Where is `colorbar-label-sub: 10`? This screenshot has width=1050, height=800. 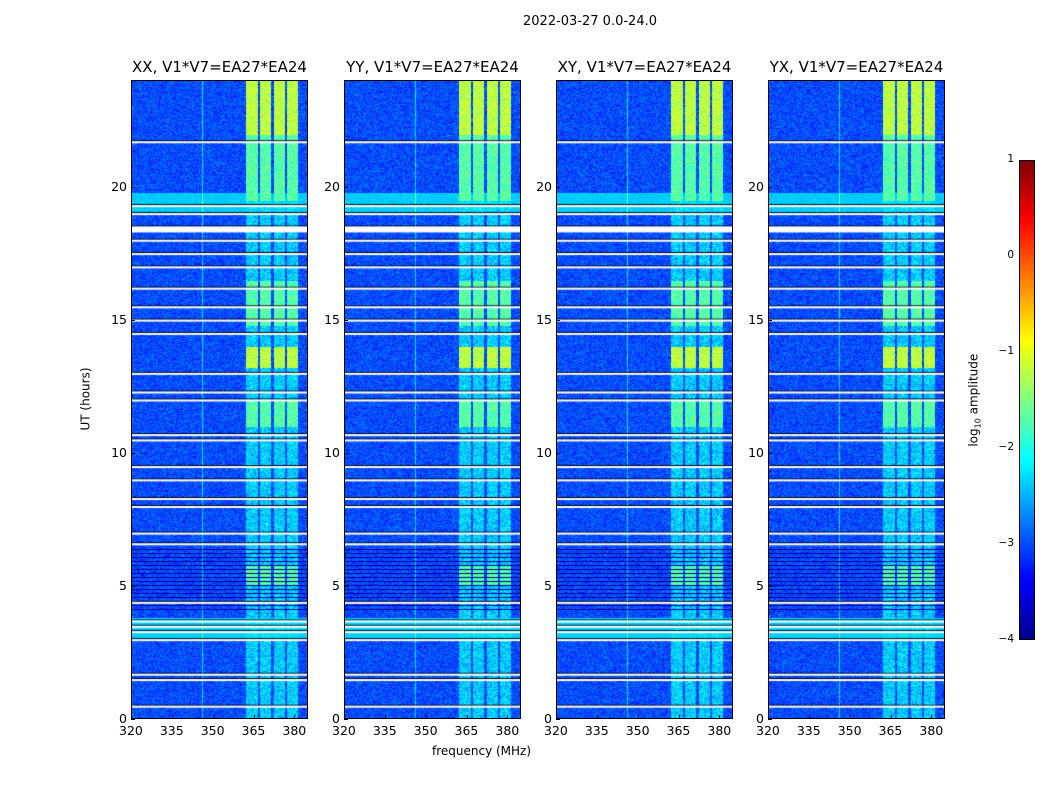
colorbar-label-sub: 10 is located at coordinates (978, 423).